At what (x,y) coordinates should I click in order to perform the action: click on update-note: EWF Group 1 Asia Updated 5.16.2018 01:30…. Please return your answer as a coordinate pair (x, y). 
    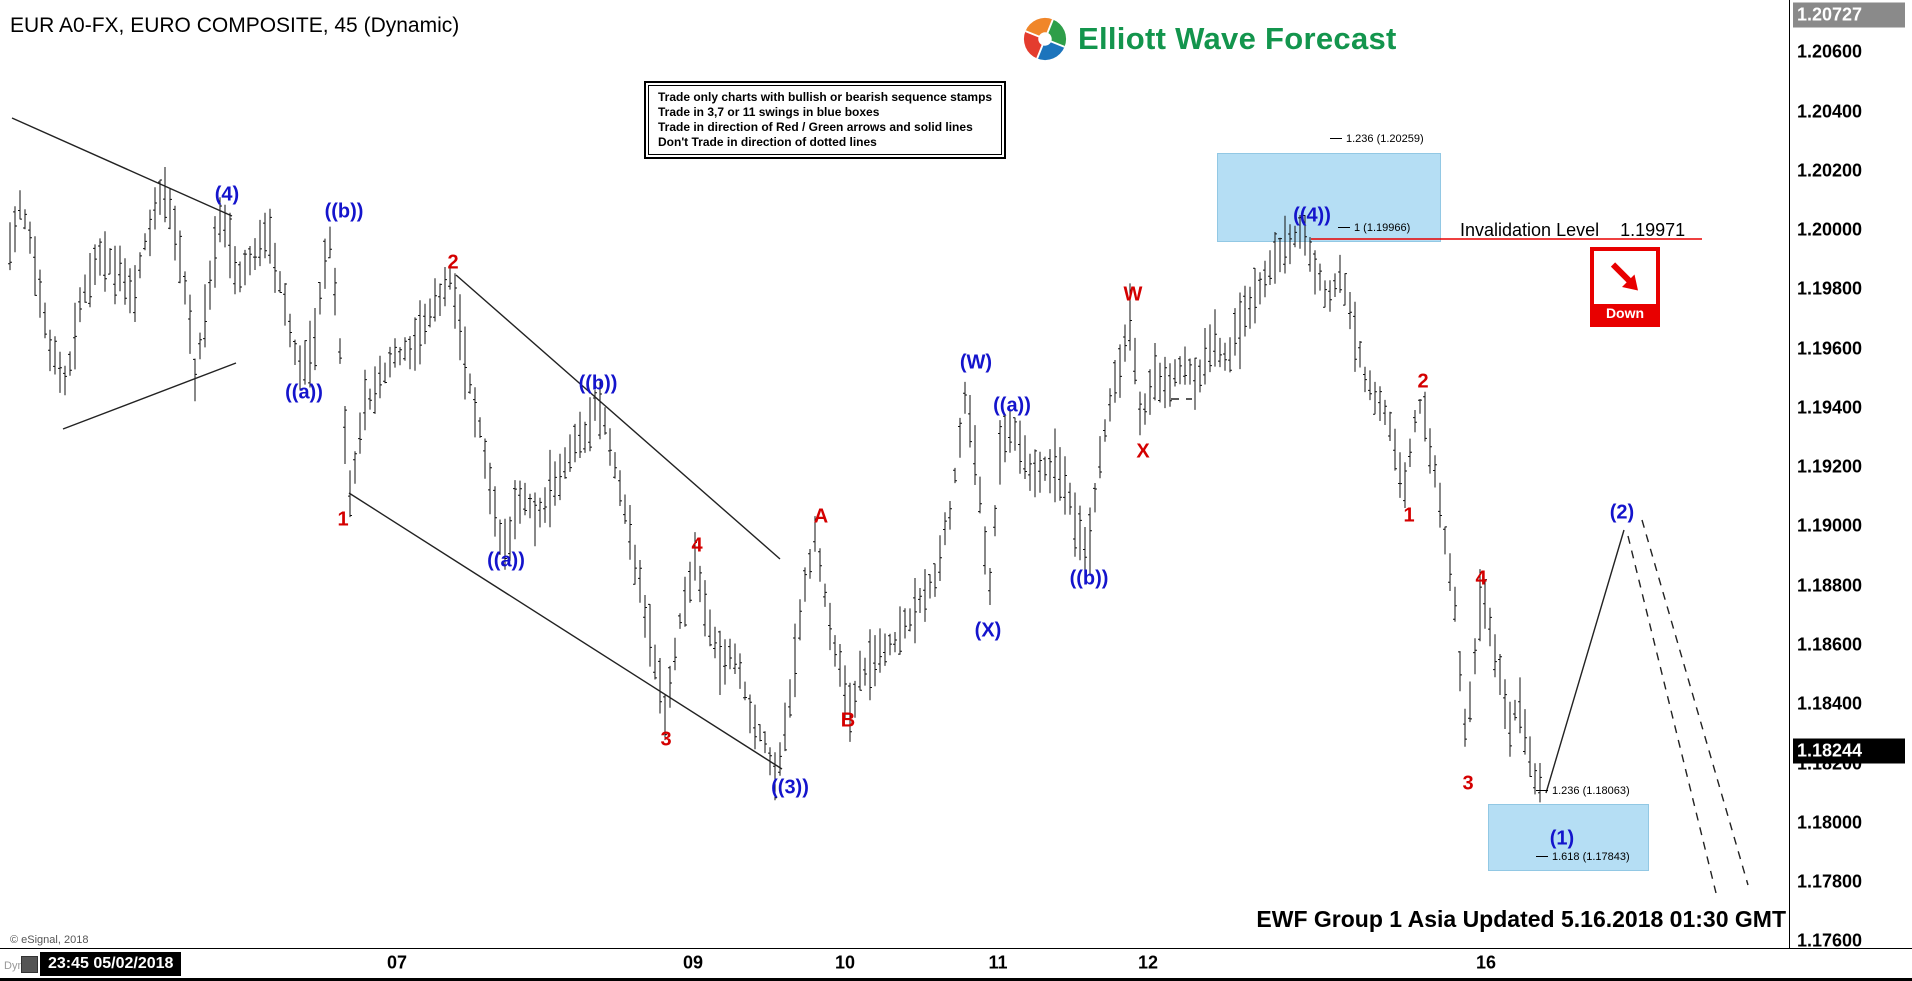
    Looking at the image, I should click on (1521, 919).